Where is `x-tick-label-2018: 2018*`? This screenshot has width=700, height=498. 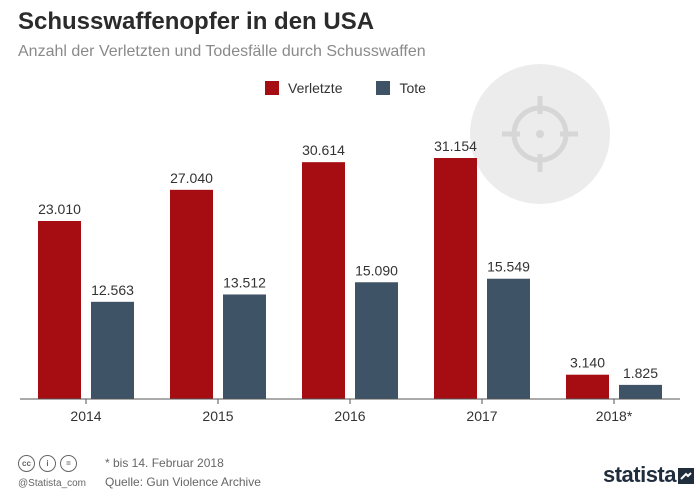 x-tick-label-2018: 2018* is located at coordinates (614, 416).